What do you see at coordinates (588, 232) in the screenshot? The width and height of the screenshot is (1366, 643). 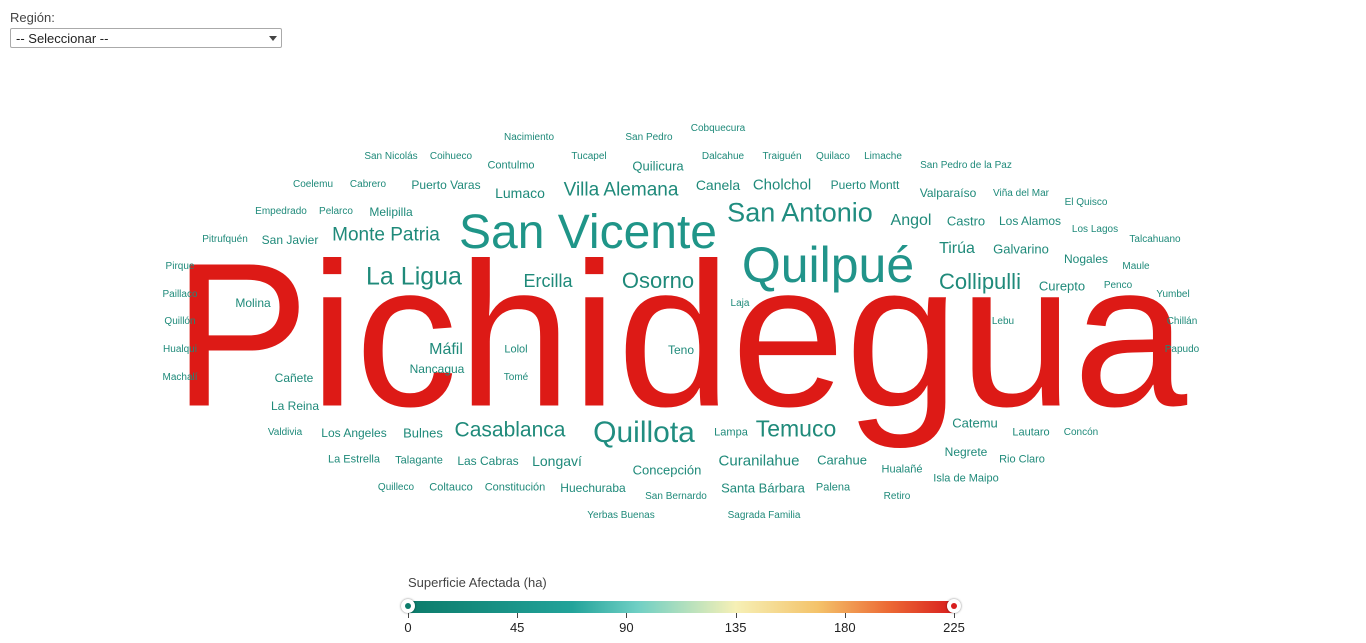 I see `word-cloud-term: San Vicente` at bounding box center [588, 232].